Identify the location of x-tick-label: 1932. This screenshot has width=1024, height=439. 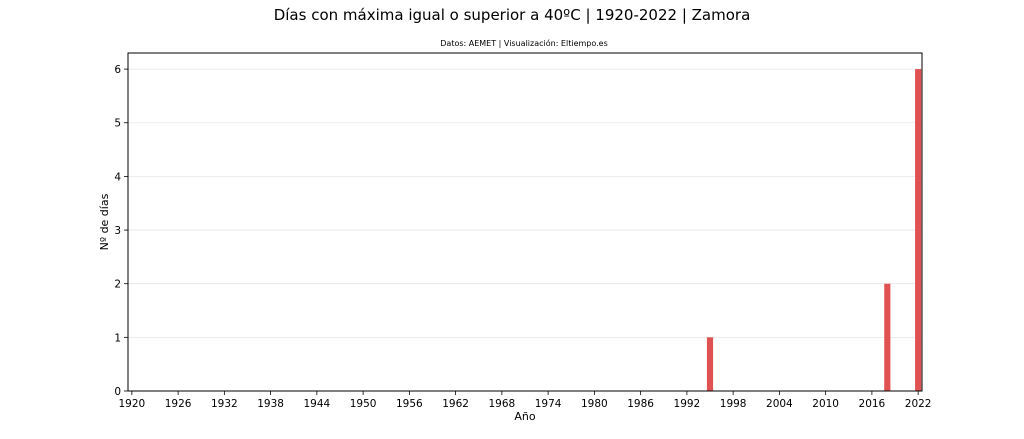
(224, 404).